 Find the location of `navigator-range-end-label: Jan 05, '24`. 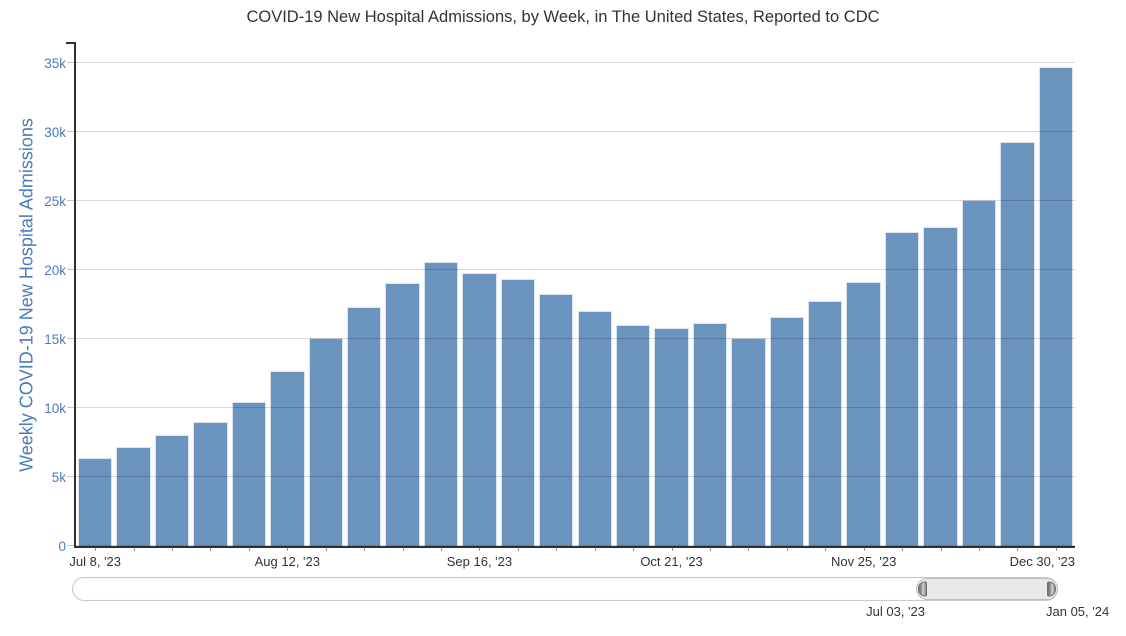

navigator-range-end-label: Jan 05, '24 is located at coordinates (1078, 611).